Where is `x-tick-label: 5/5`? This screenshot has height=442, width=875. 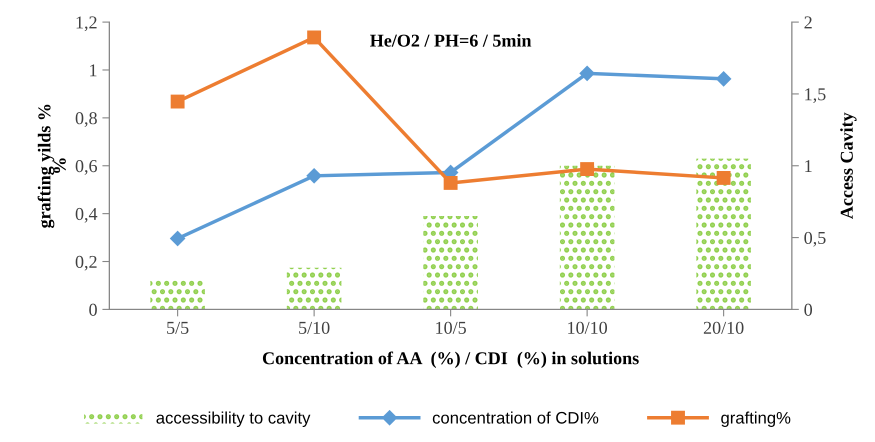
x-tick-label: 5/5 is located at coordinates (177, 328).